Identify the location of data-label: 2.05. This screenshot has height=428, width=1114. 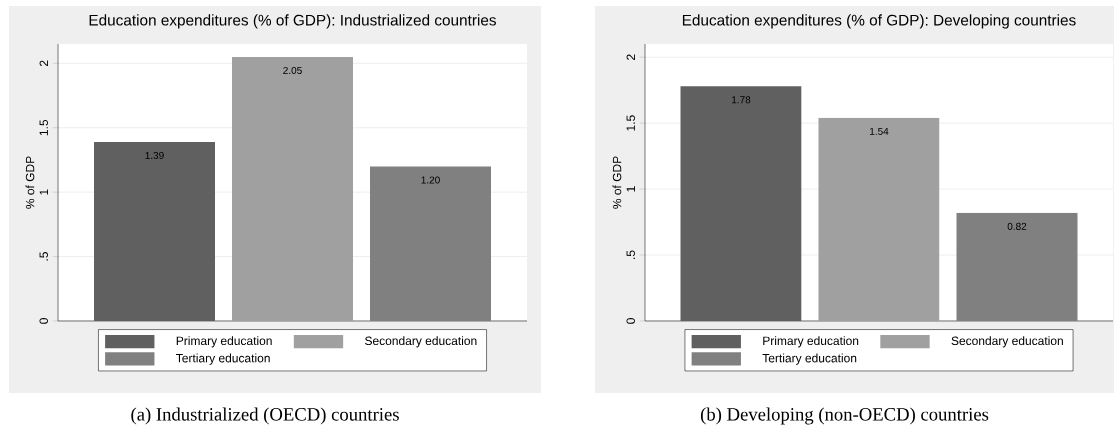
(292, 70).